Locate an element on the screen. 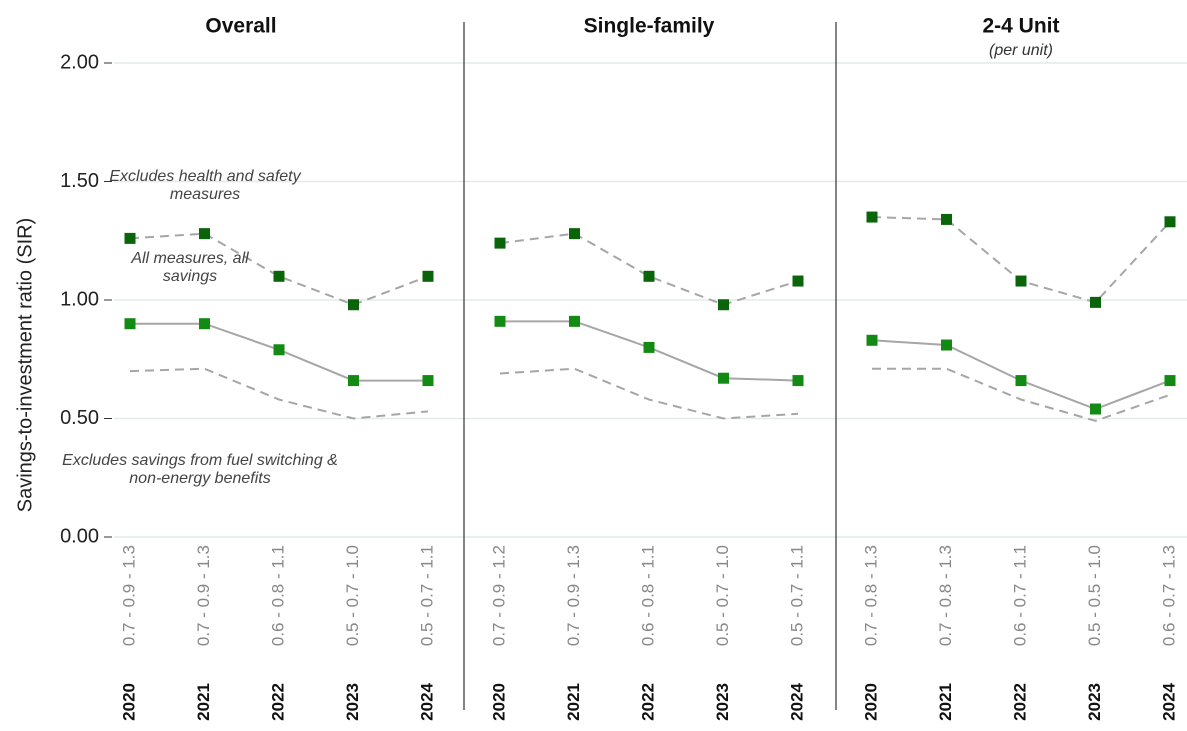 This screenshot has width=1187, height=731. panel-title: Single-family is located at coordinates (649, 26).